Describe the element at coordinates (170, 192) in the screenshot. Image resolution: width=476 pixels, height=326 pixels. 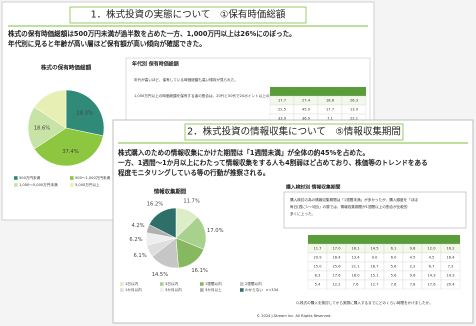
I see `chart-title: 情報収集期間` at that location.